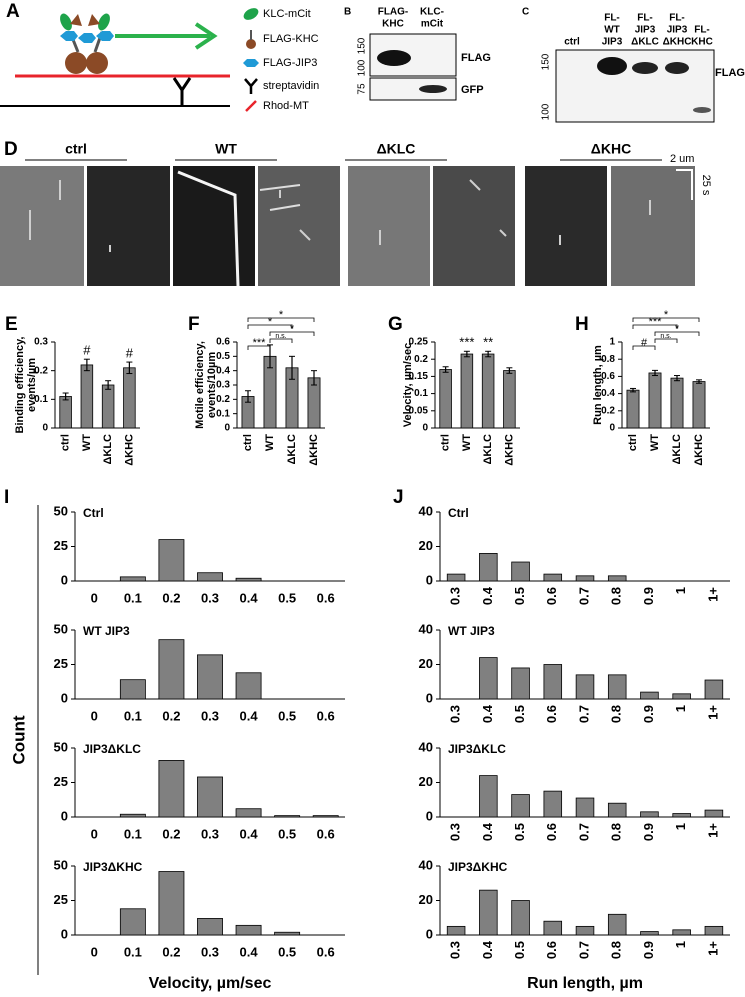  What do you see at coordinates (280, 197) in the screenshot?
I see `track` at bounding box center [280, 197].